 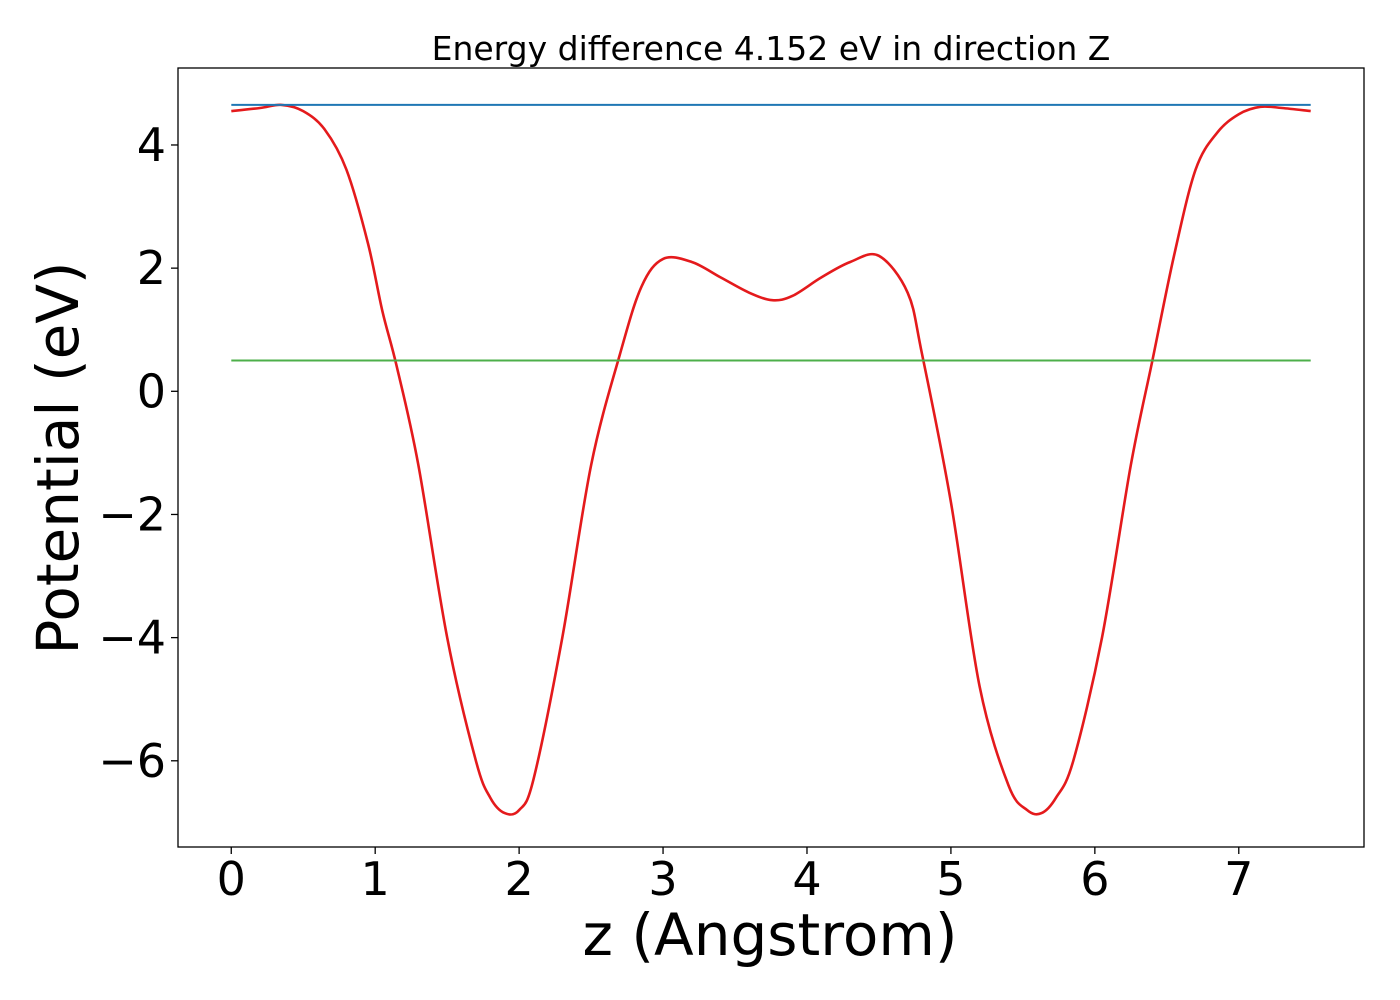 I want to click on x-tick-label: 5, so click(x=950, y=879).